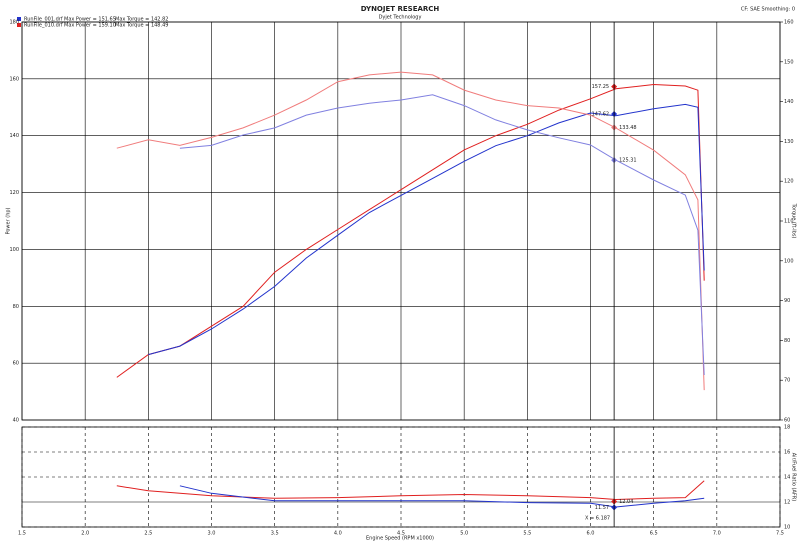  I want to click on cursor-label: X = 6.187, so click(597, 519).